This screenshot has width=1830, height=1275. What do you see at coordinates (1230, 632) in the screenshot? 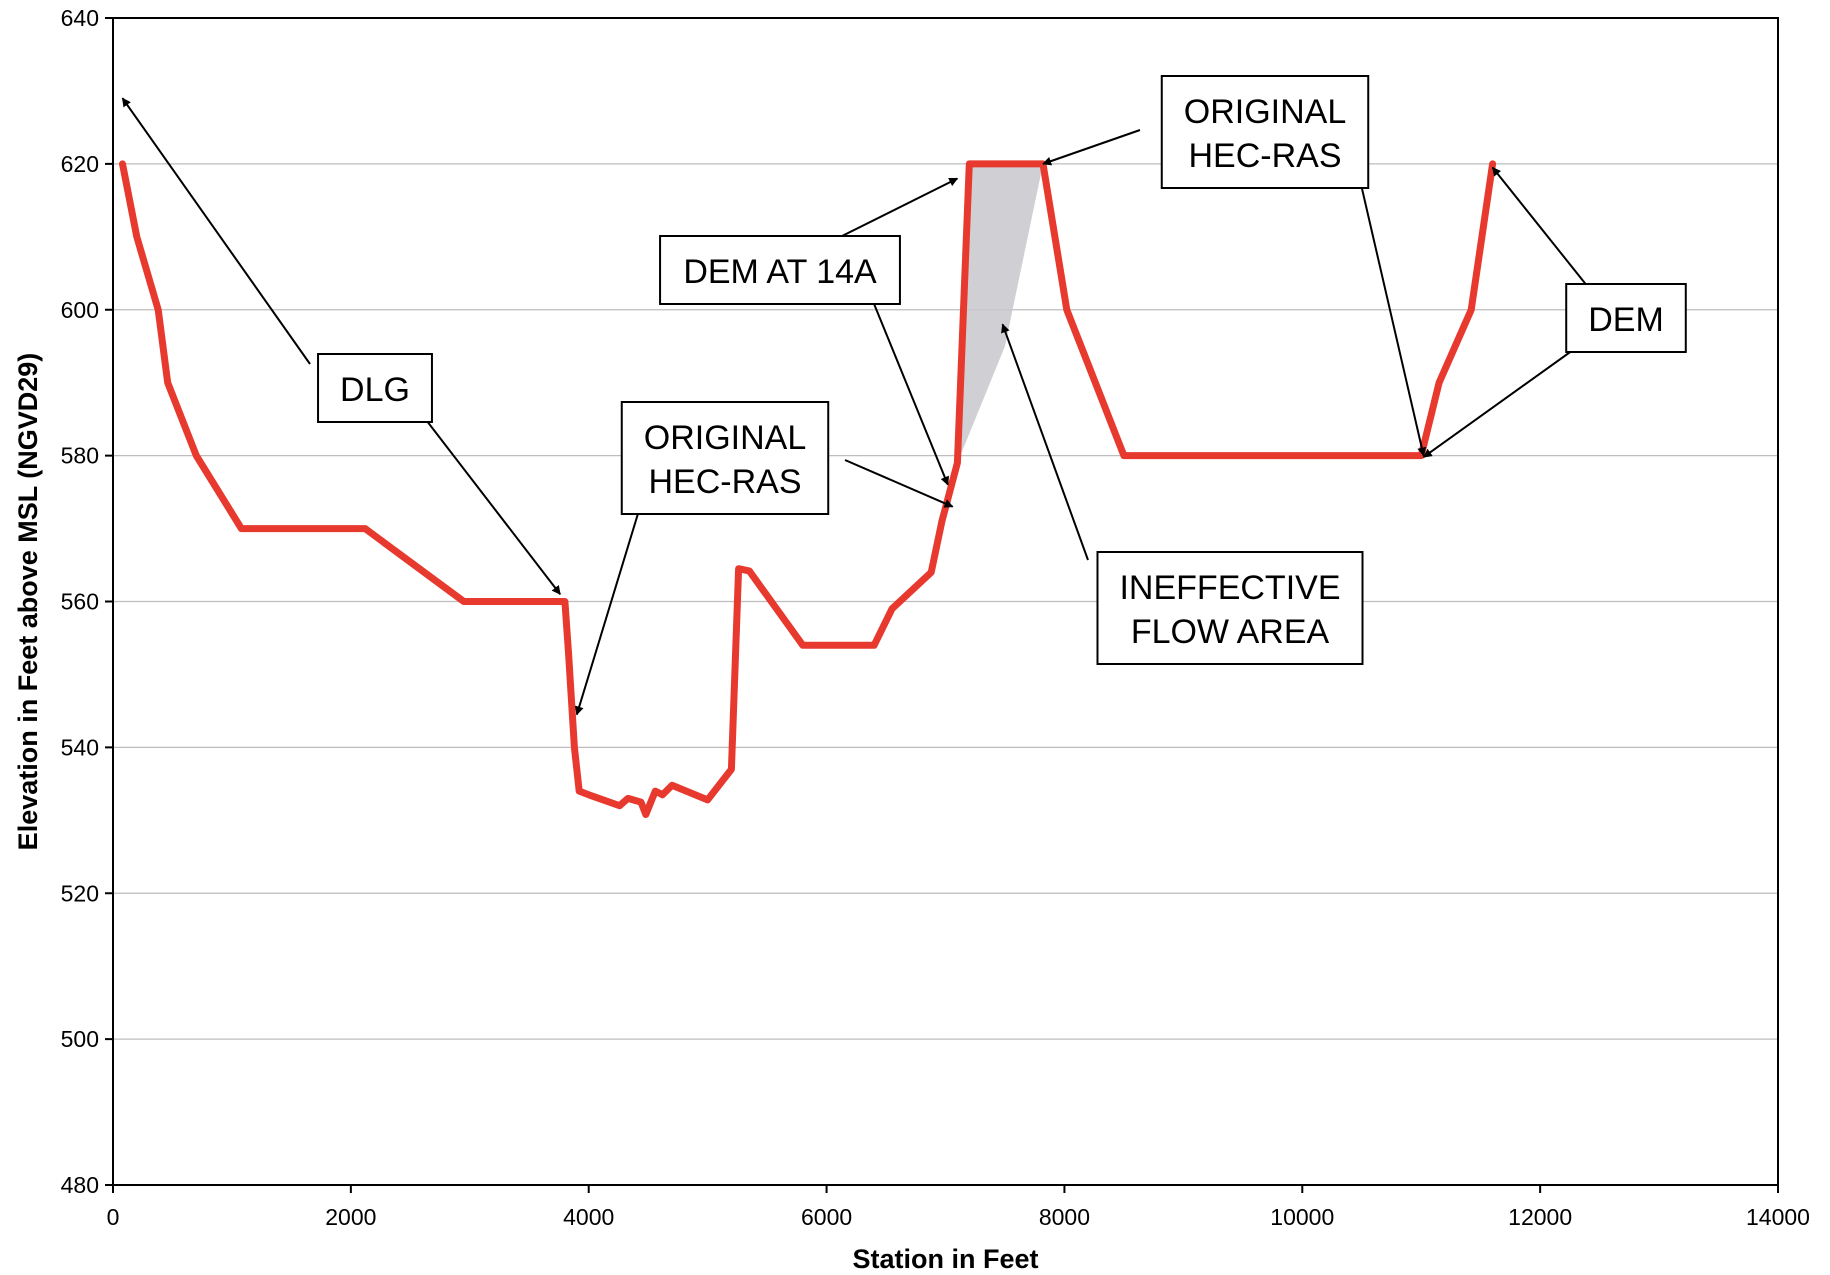
I see `annotation-text-4-1: FLOW AREA` at bounding box center [1230, 632].